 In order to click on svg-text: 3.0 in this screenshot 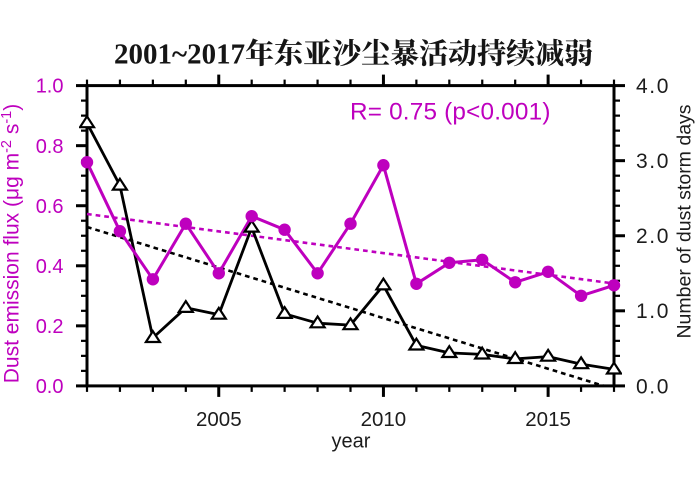, I will do `click(653, 161)`.